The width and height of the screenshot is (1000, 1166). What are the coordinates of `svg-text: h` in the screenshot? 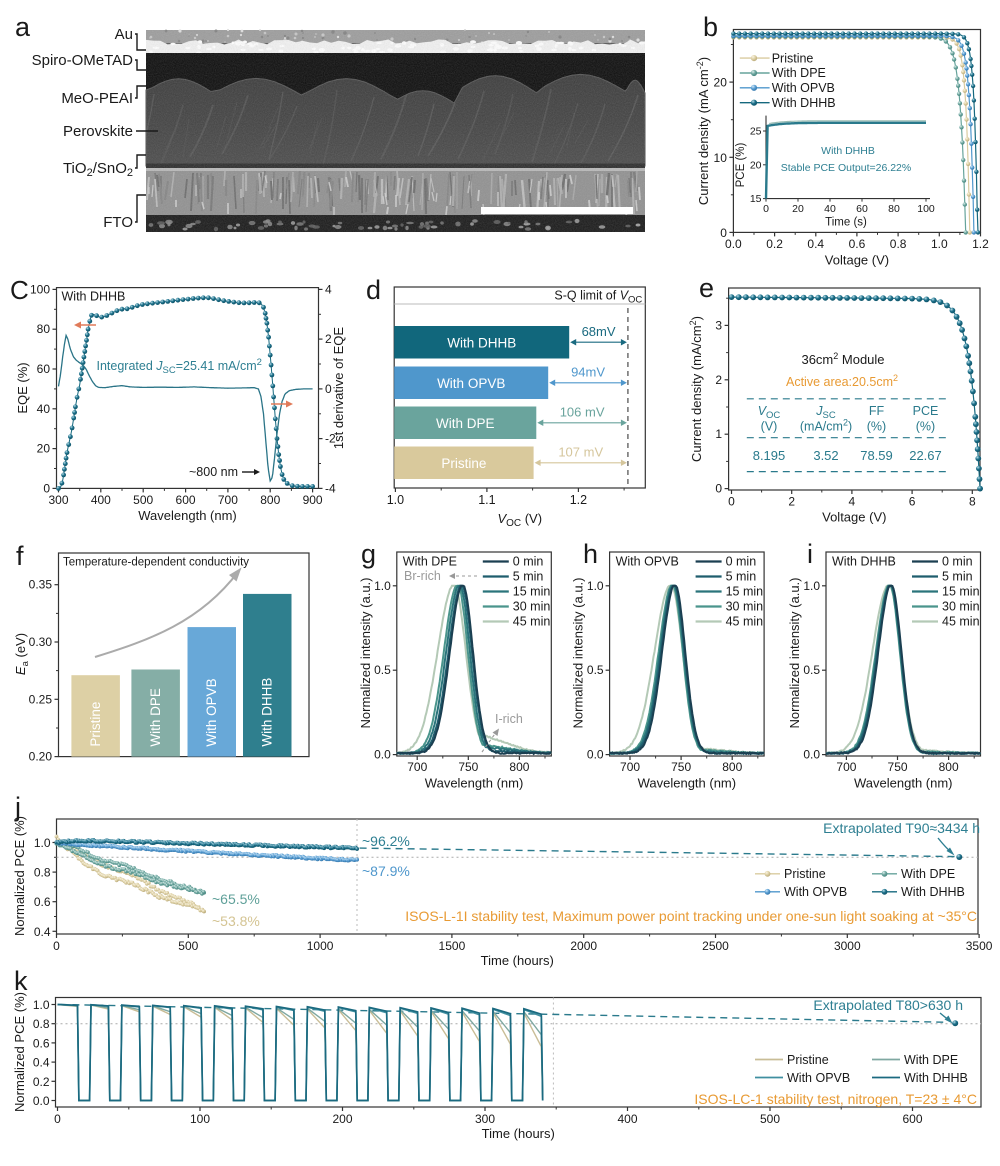 It's located at (590, 554).